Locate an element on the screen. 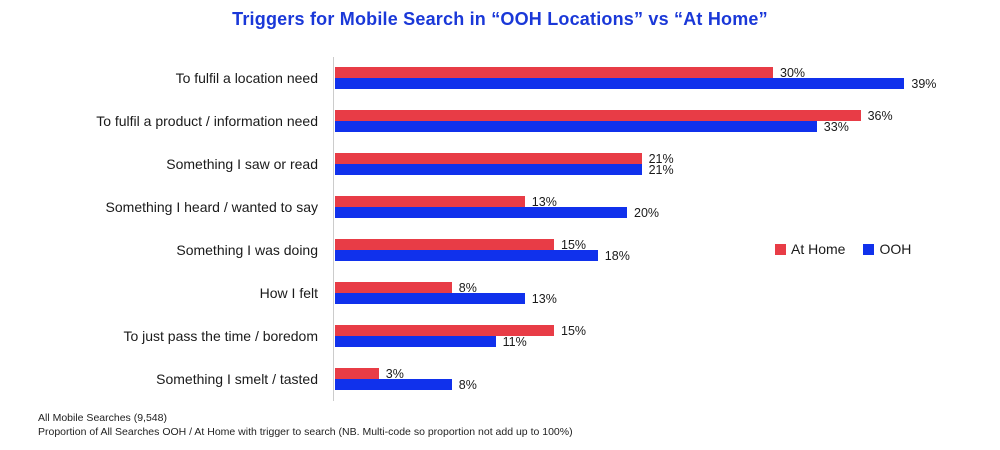  bar-line: 33% is located at coordinates (614, 126).